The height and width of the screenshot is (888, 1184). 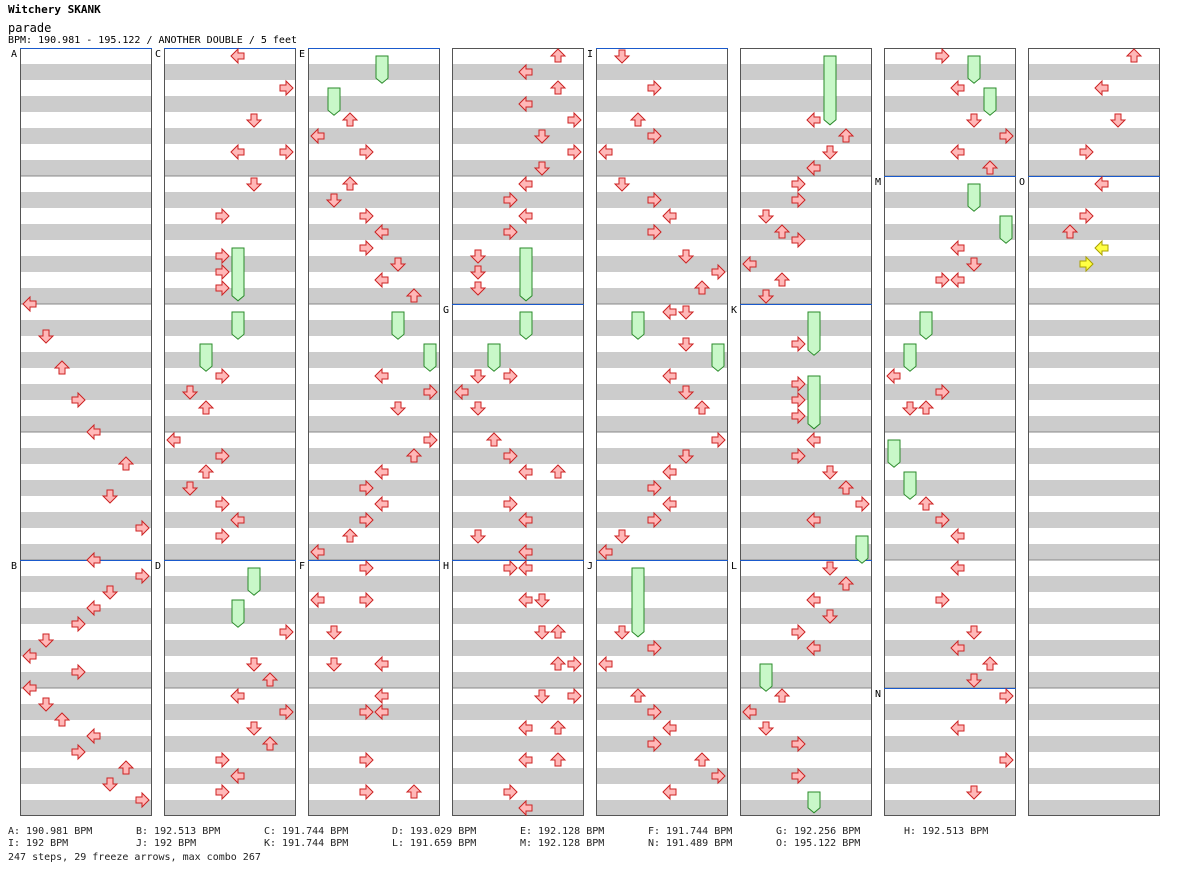 I want to click on bpm-legend-item: L: 191.659 BPM, so click(x=434, y=843).